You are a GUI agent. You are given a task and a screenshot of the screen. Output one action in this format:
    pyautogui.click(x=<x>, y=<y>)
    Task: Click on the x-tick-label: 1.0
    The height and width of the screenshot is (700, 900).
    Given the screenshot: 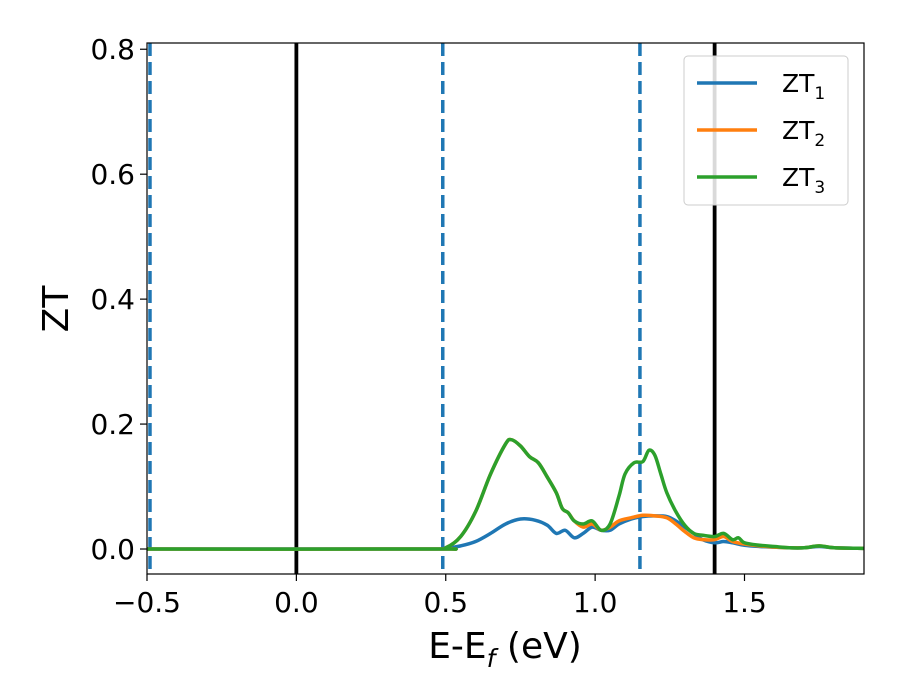 What is the action you would take?
    pyautogui.click(x=595, y=602)
    